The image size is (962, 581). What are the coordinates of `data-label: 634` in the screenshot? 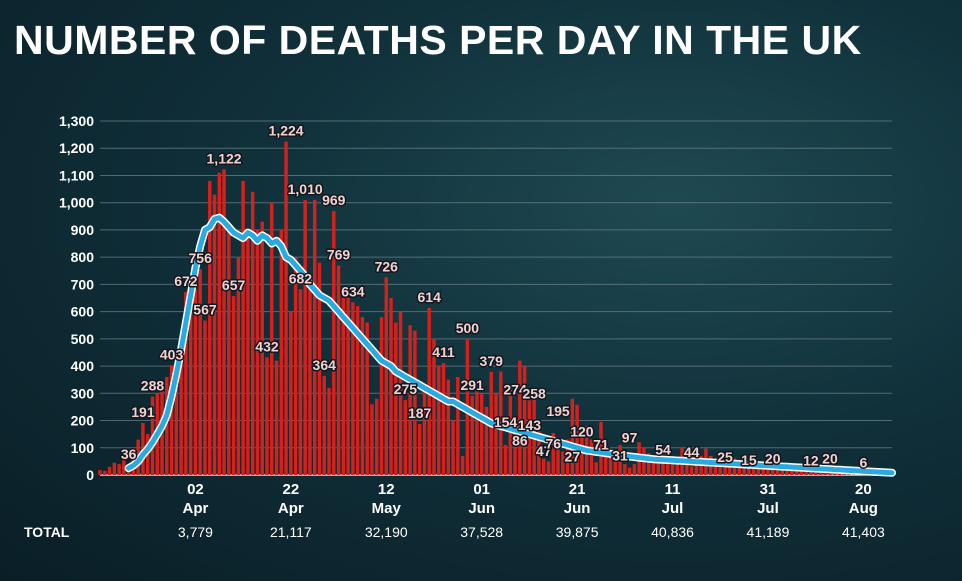 It's located at (353, 291).